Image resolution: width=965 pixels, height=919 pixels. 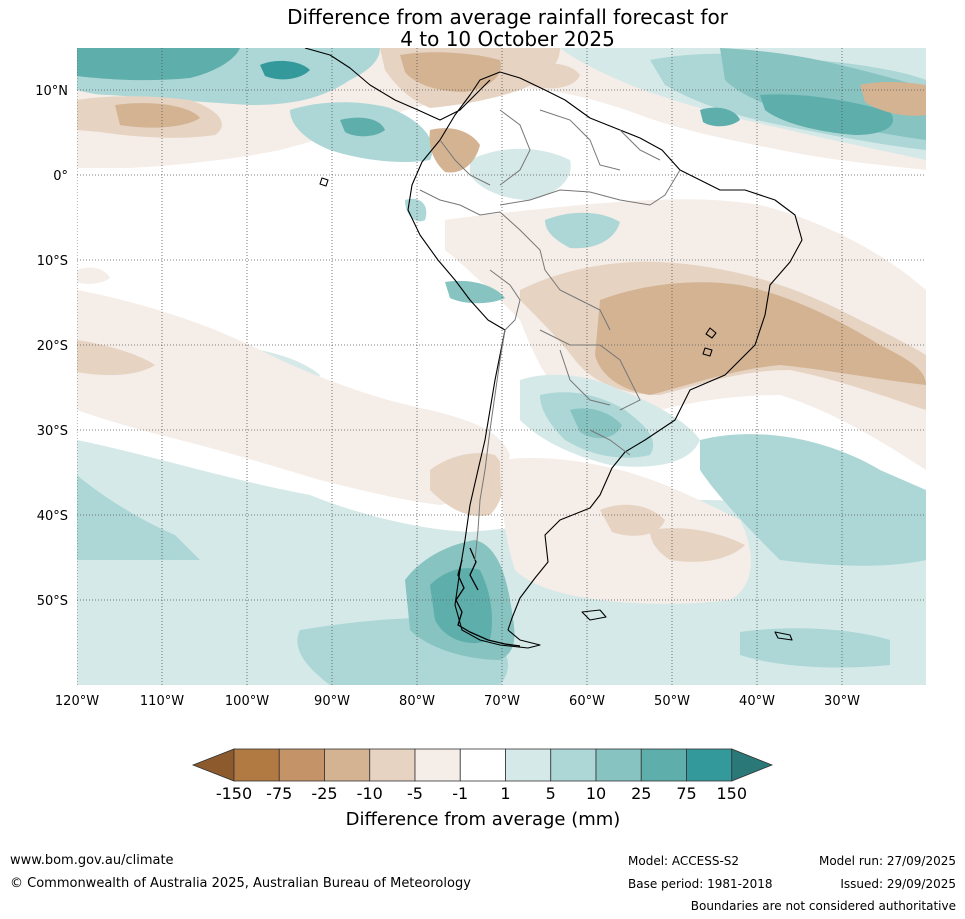 What do you see at coordinates (898, 884) in the screenshot?
I see `issued-date: Issued: 29/09/2025` at bounding box center [898, 884].